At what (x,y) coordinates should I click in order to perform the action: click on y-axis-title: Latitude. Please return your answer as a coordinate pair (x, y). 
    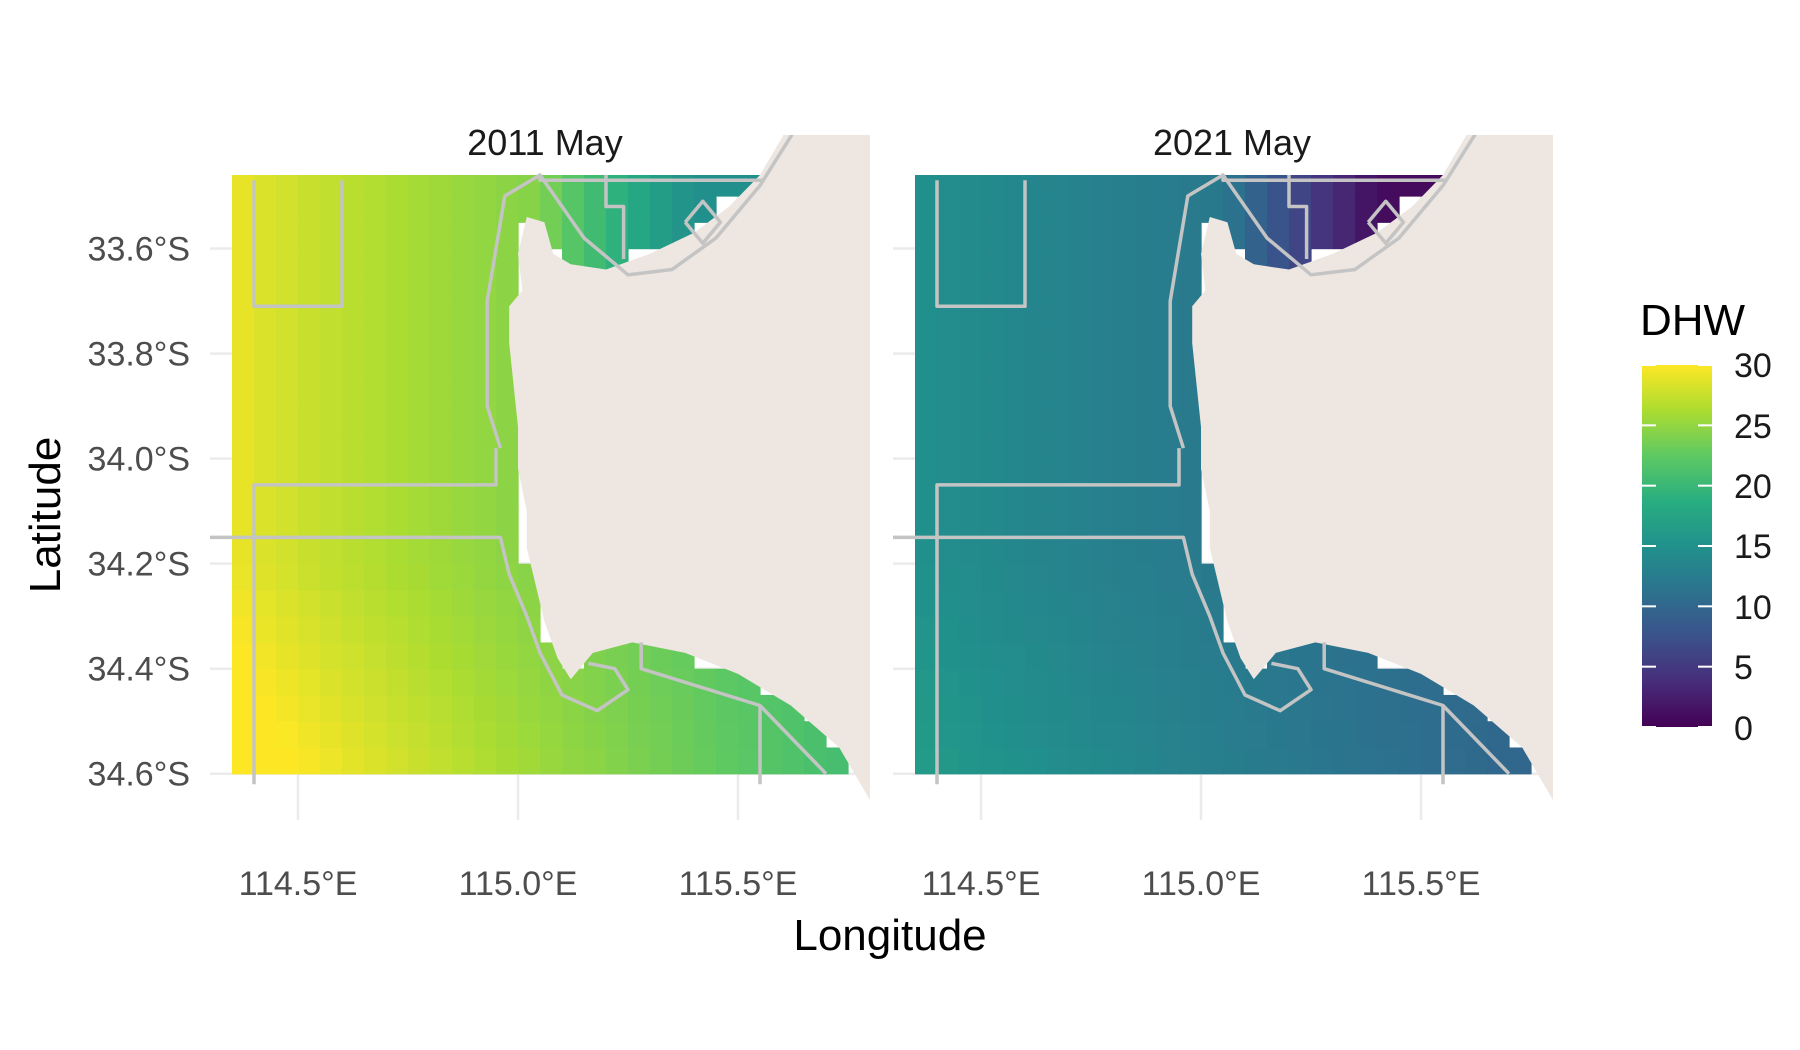
    Looking at the image, I should click on (45, 515).